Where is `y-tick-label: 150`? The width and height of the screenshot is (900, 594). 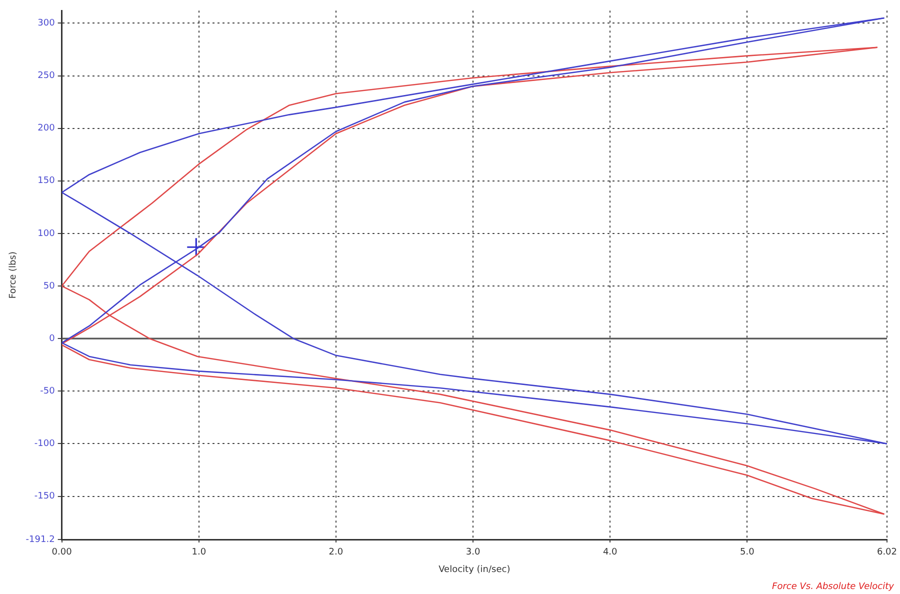 y-tick-label: 150 is located at coordinates (47, 181).